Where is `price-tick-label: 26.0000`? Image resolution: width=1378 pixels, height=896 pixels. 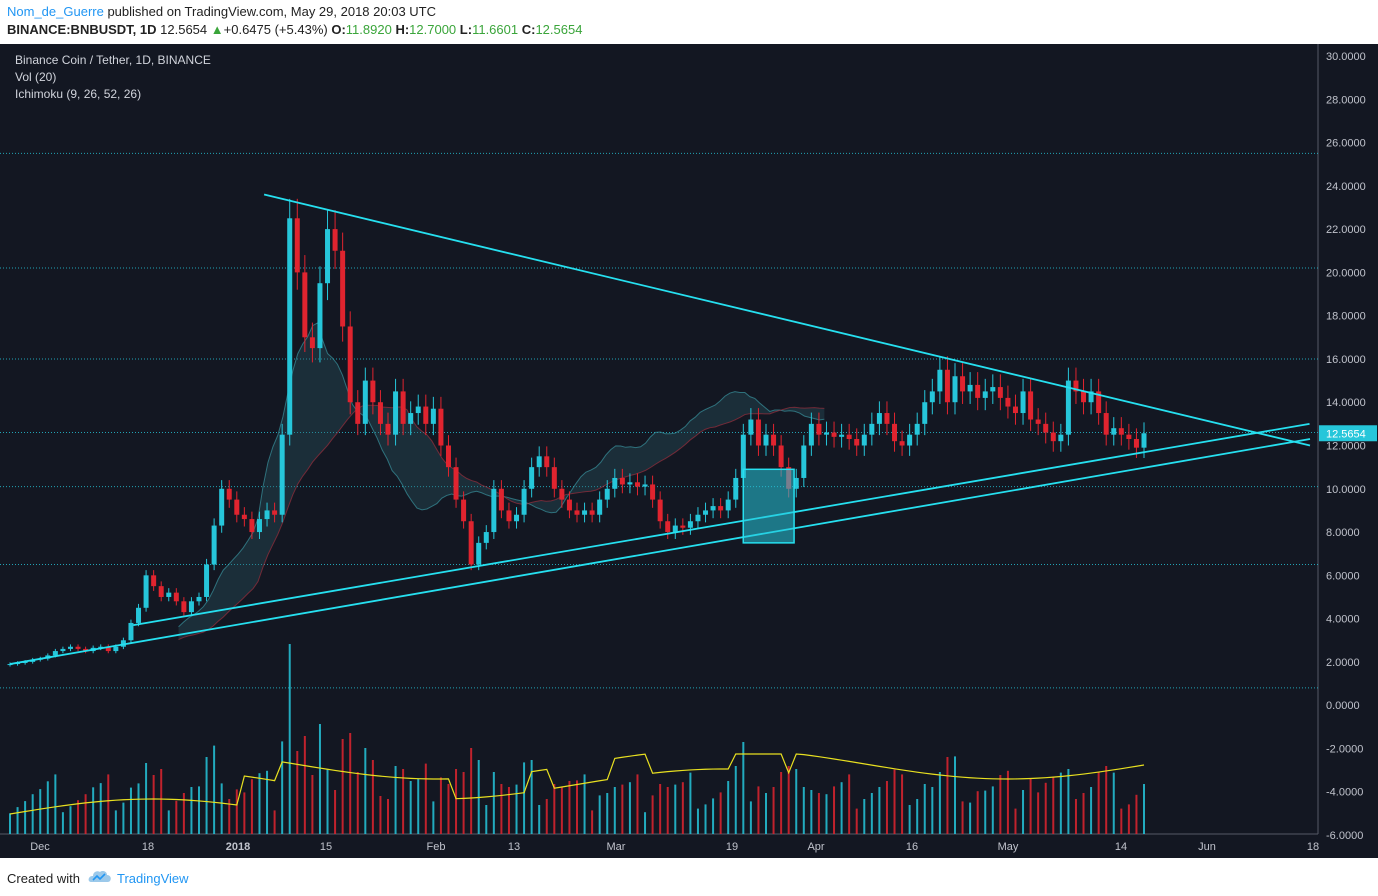
price-tick-label: 26.0000 is located at coordinates (1346, 144).